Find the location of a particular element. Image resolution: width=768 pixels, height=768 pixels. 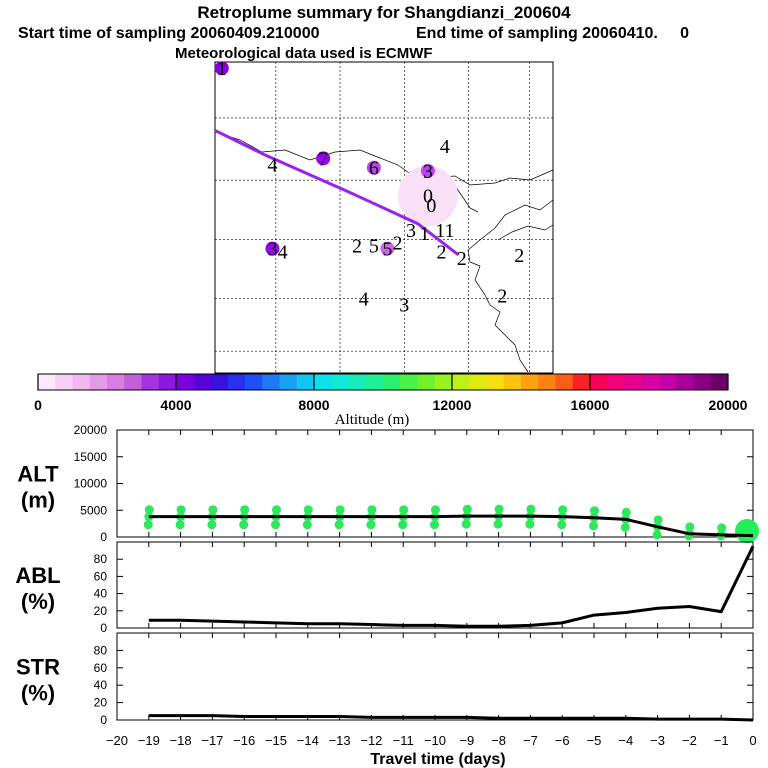

str-ytick-label: 40 is located at coordinates (101, 685).